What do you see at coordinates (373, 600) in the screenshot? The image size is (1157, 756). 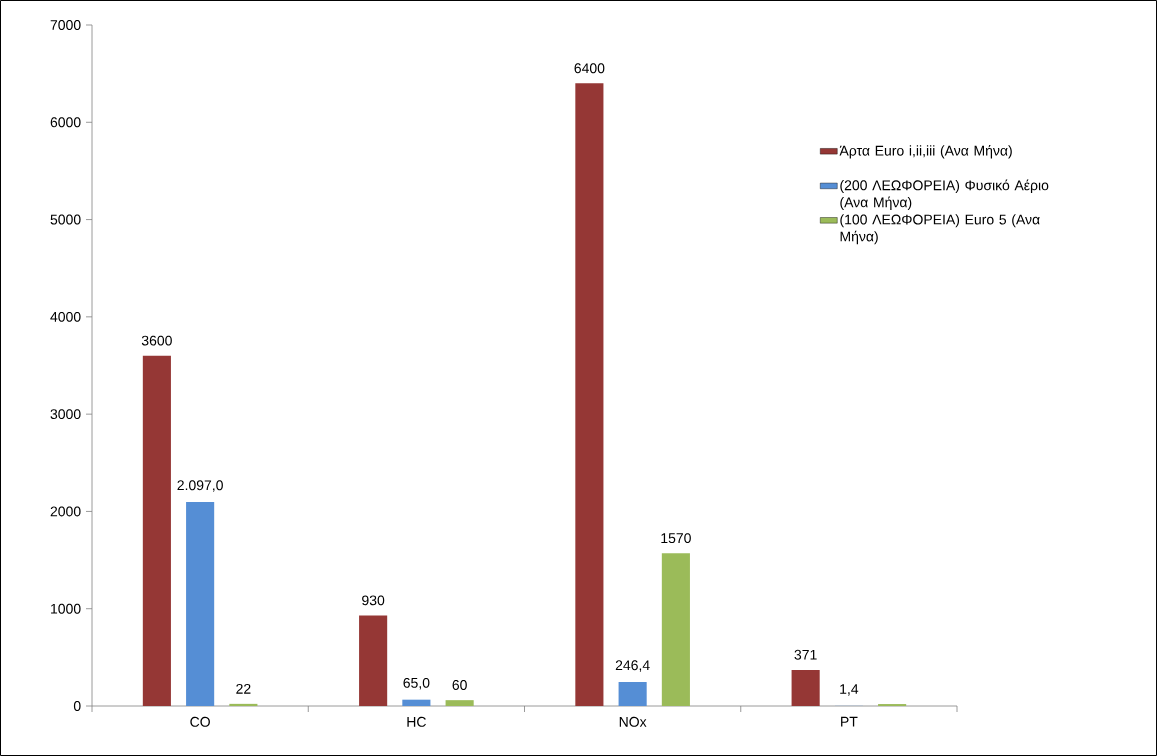 I see `data-label: 930` at bounding box center [373, 600].